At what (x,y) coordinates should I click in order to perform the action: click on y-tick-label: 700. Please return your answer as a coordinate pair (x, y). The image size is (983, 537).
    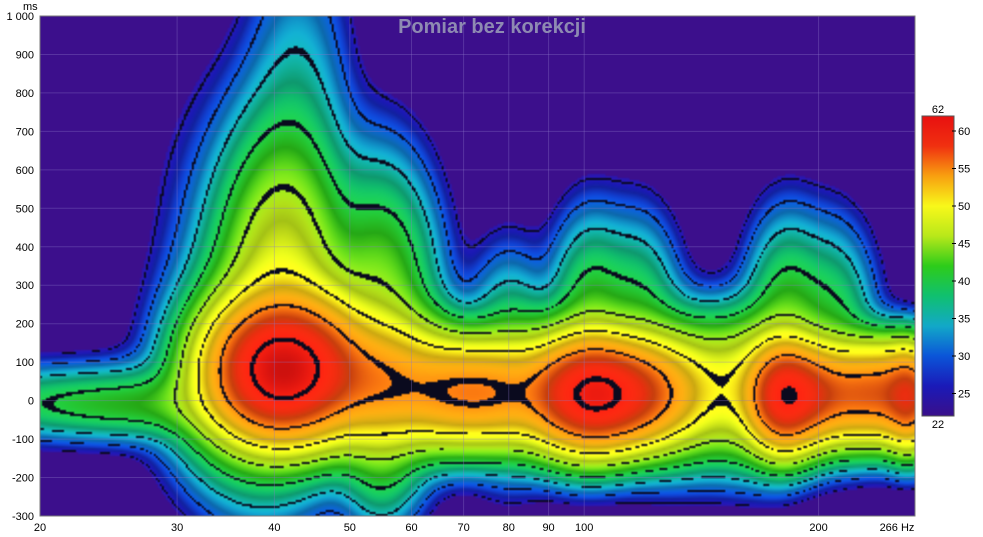
    Looking at the image, I should click on (25, 132).